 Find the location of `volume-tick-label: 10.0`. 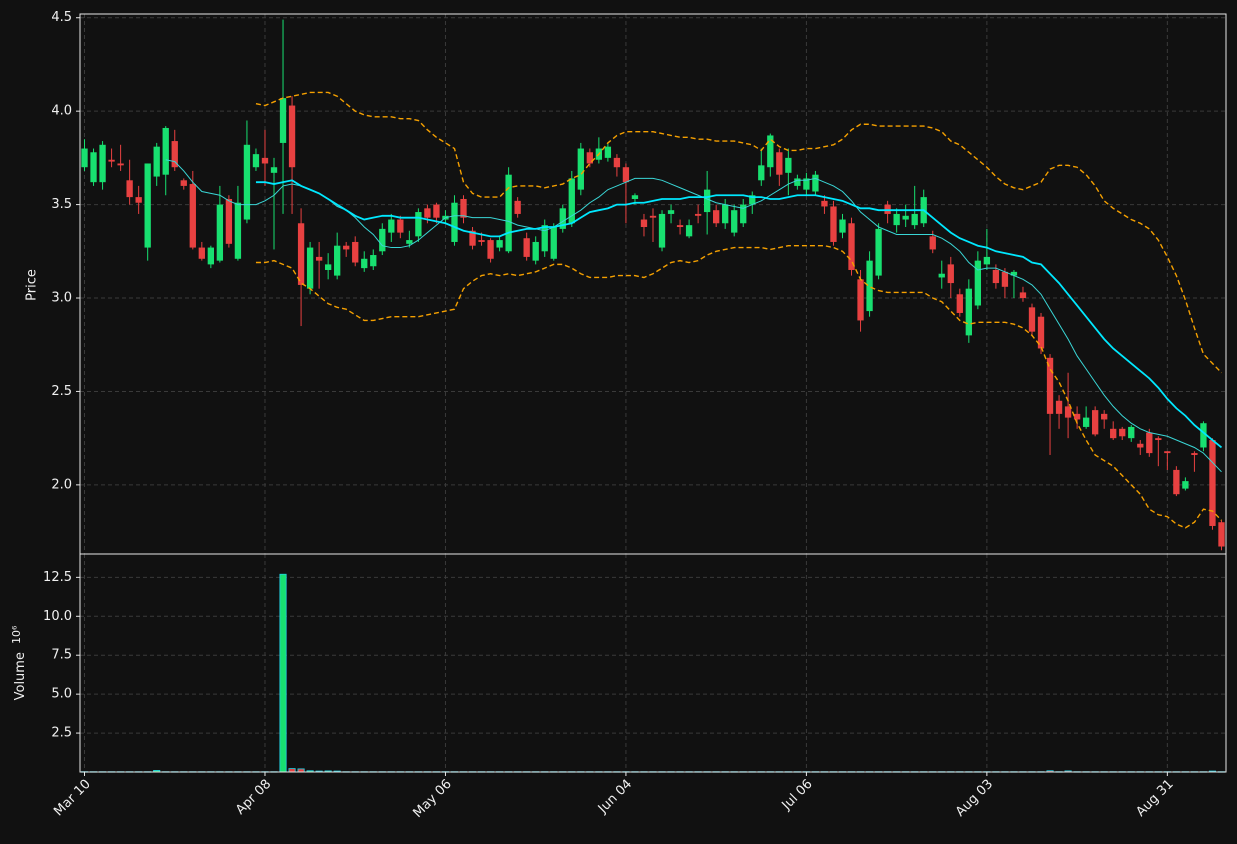

volume-tick-label: 10.0 is located at coordinates (57, 616).